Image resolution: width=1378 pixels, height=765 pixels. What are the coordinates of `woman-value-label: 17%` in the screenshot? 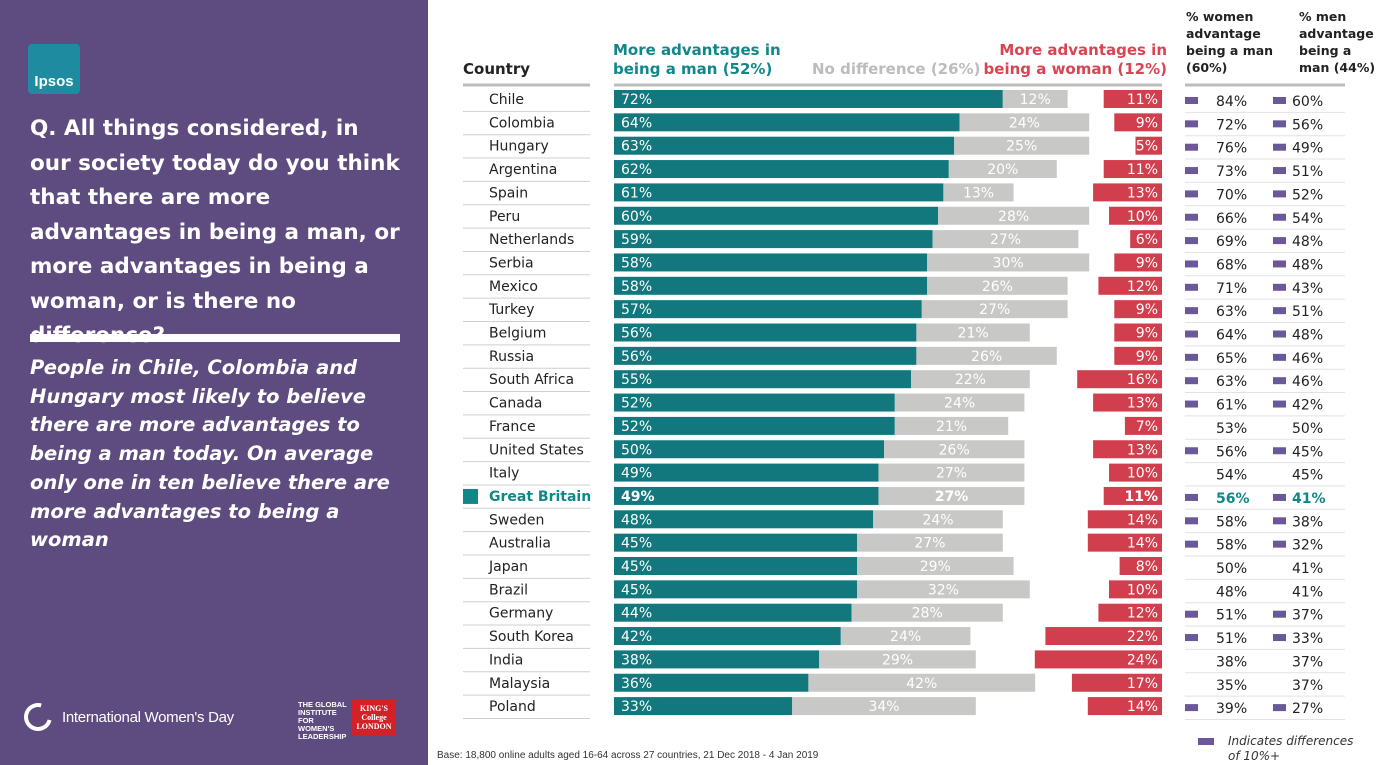 It's located at (1142, 684).